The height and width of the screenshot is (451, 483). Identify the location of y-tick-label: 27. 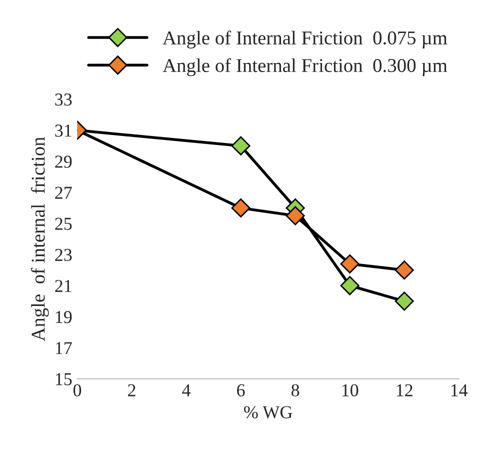
(63, 192).